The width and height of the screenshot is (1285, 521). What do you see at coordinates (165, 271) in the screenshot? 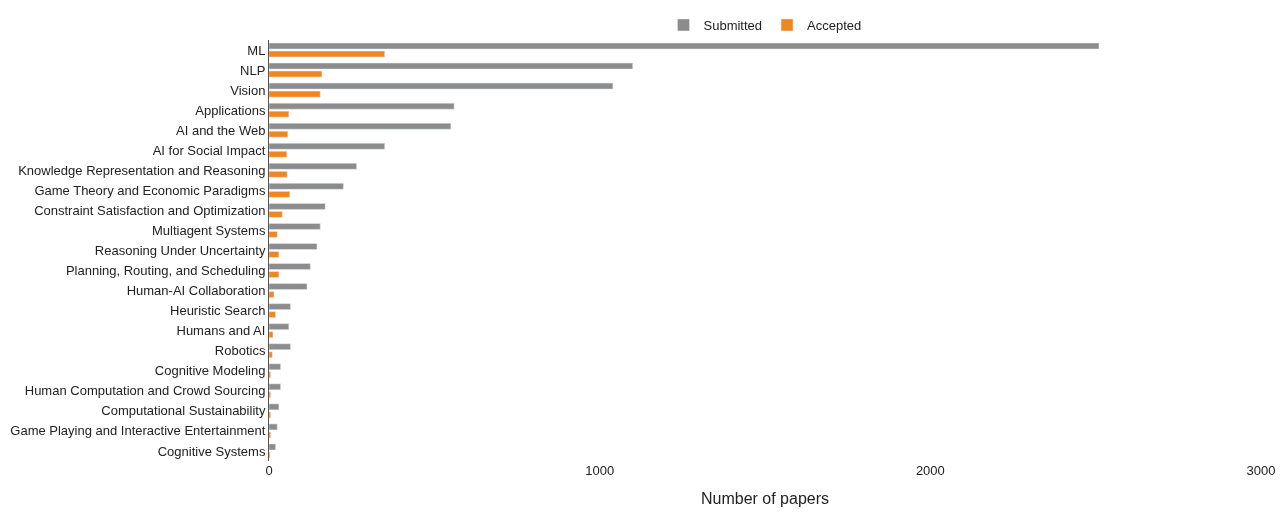
I see `y-tick-label: Planning, Routing, and Scheduling` at bounding box center [165, 271].